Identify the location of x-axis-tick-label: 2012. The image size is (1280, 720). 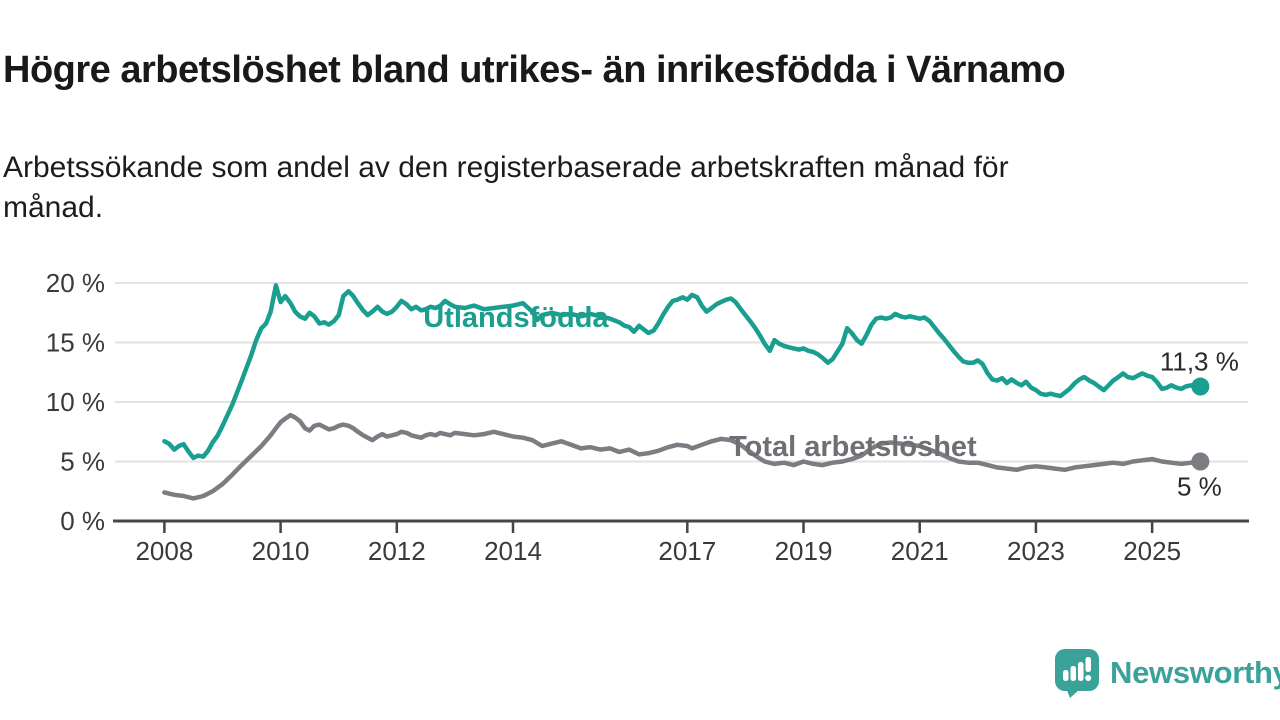
(397, 551).